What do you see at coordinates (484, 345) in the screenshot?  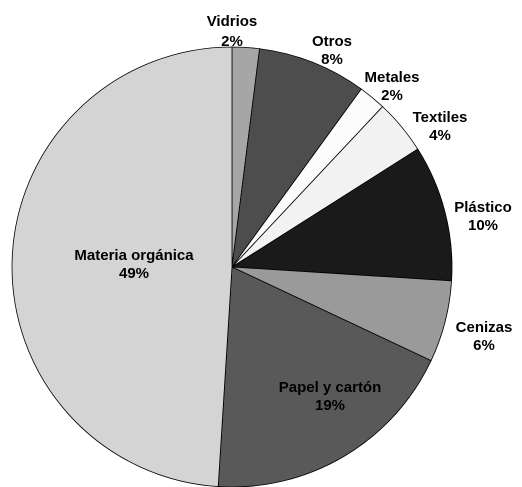 I see `slice-value-label: 6%` at bounding box center [484, 345].